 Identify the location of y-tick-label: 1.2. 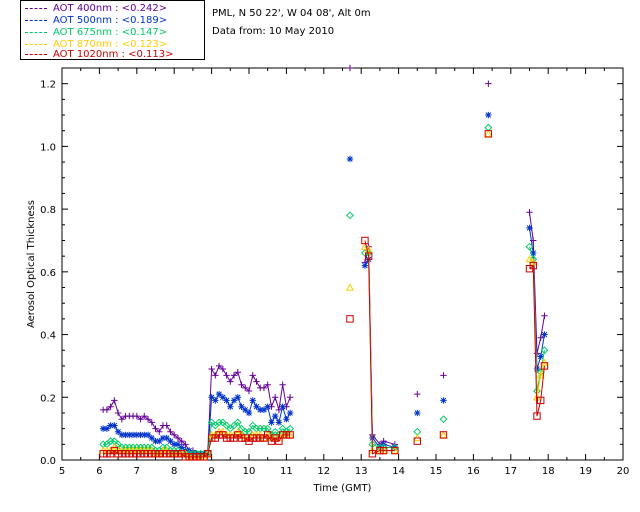
(48, 85).